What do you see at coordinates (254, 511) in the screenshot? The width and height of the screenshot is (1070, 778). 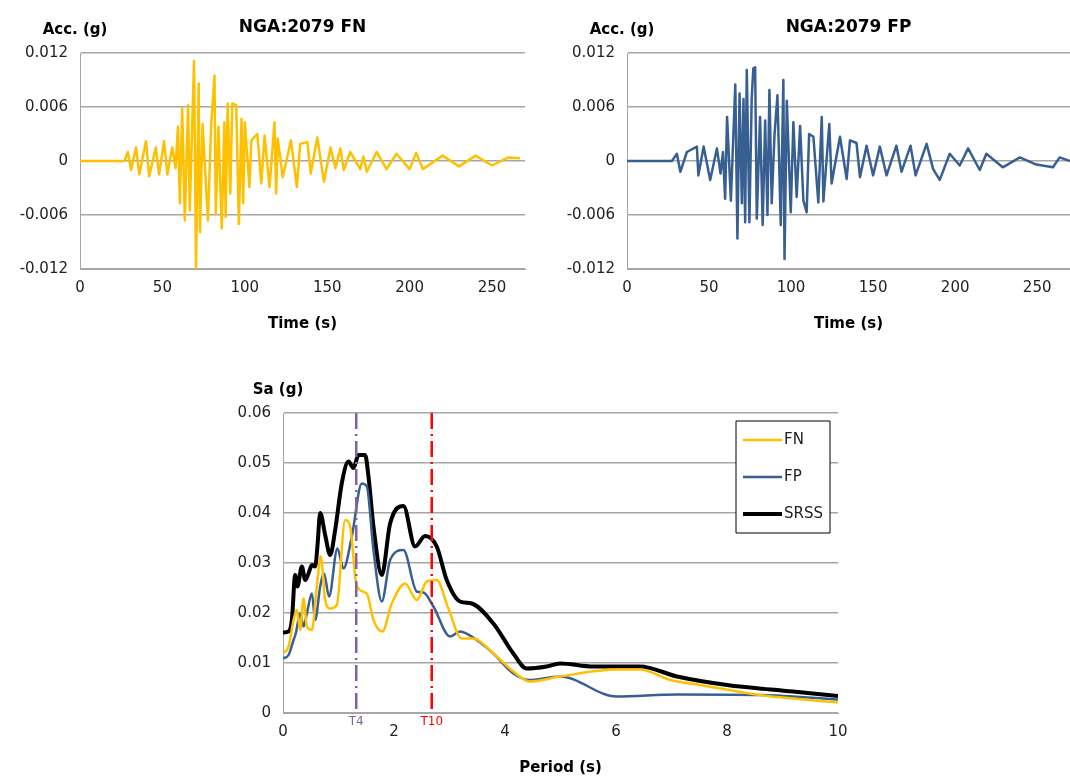 I see `y-tick-label: 0.04` at bounding box center [254, 511].